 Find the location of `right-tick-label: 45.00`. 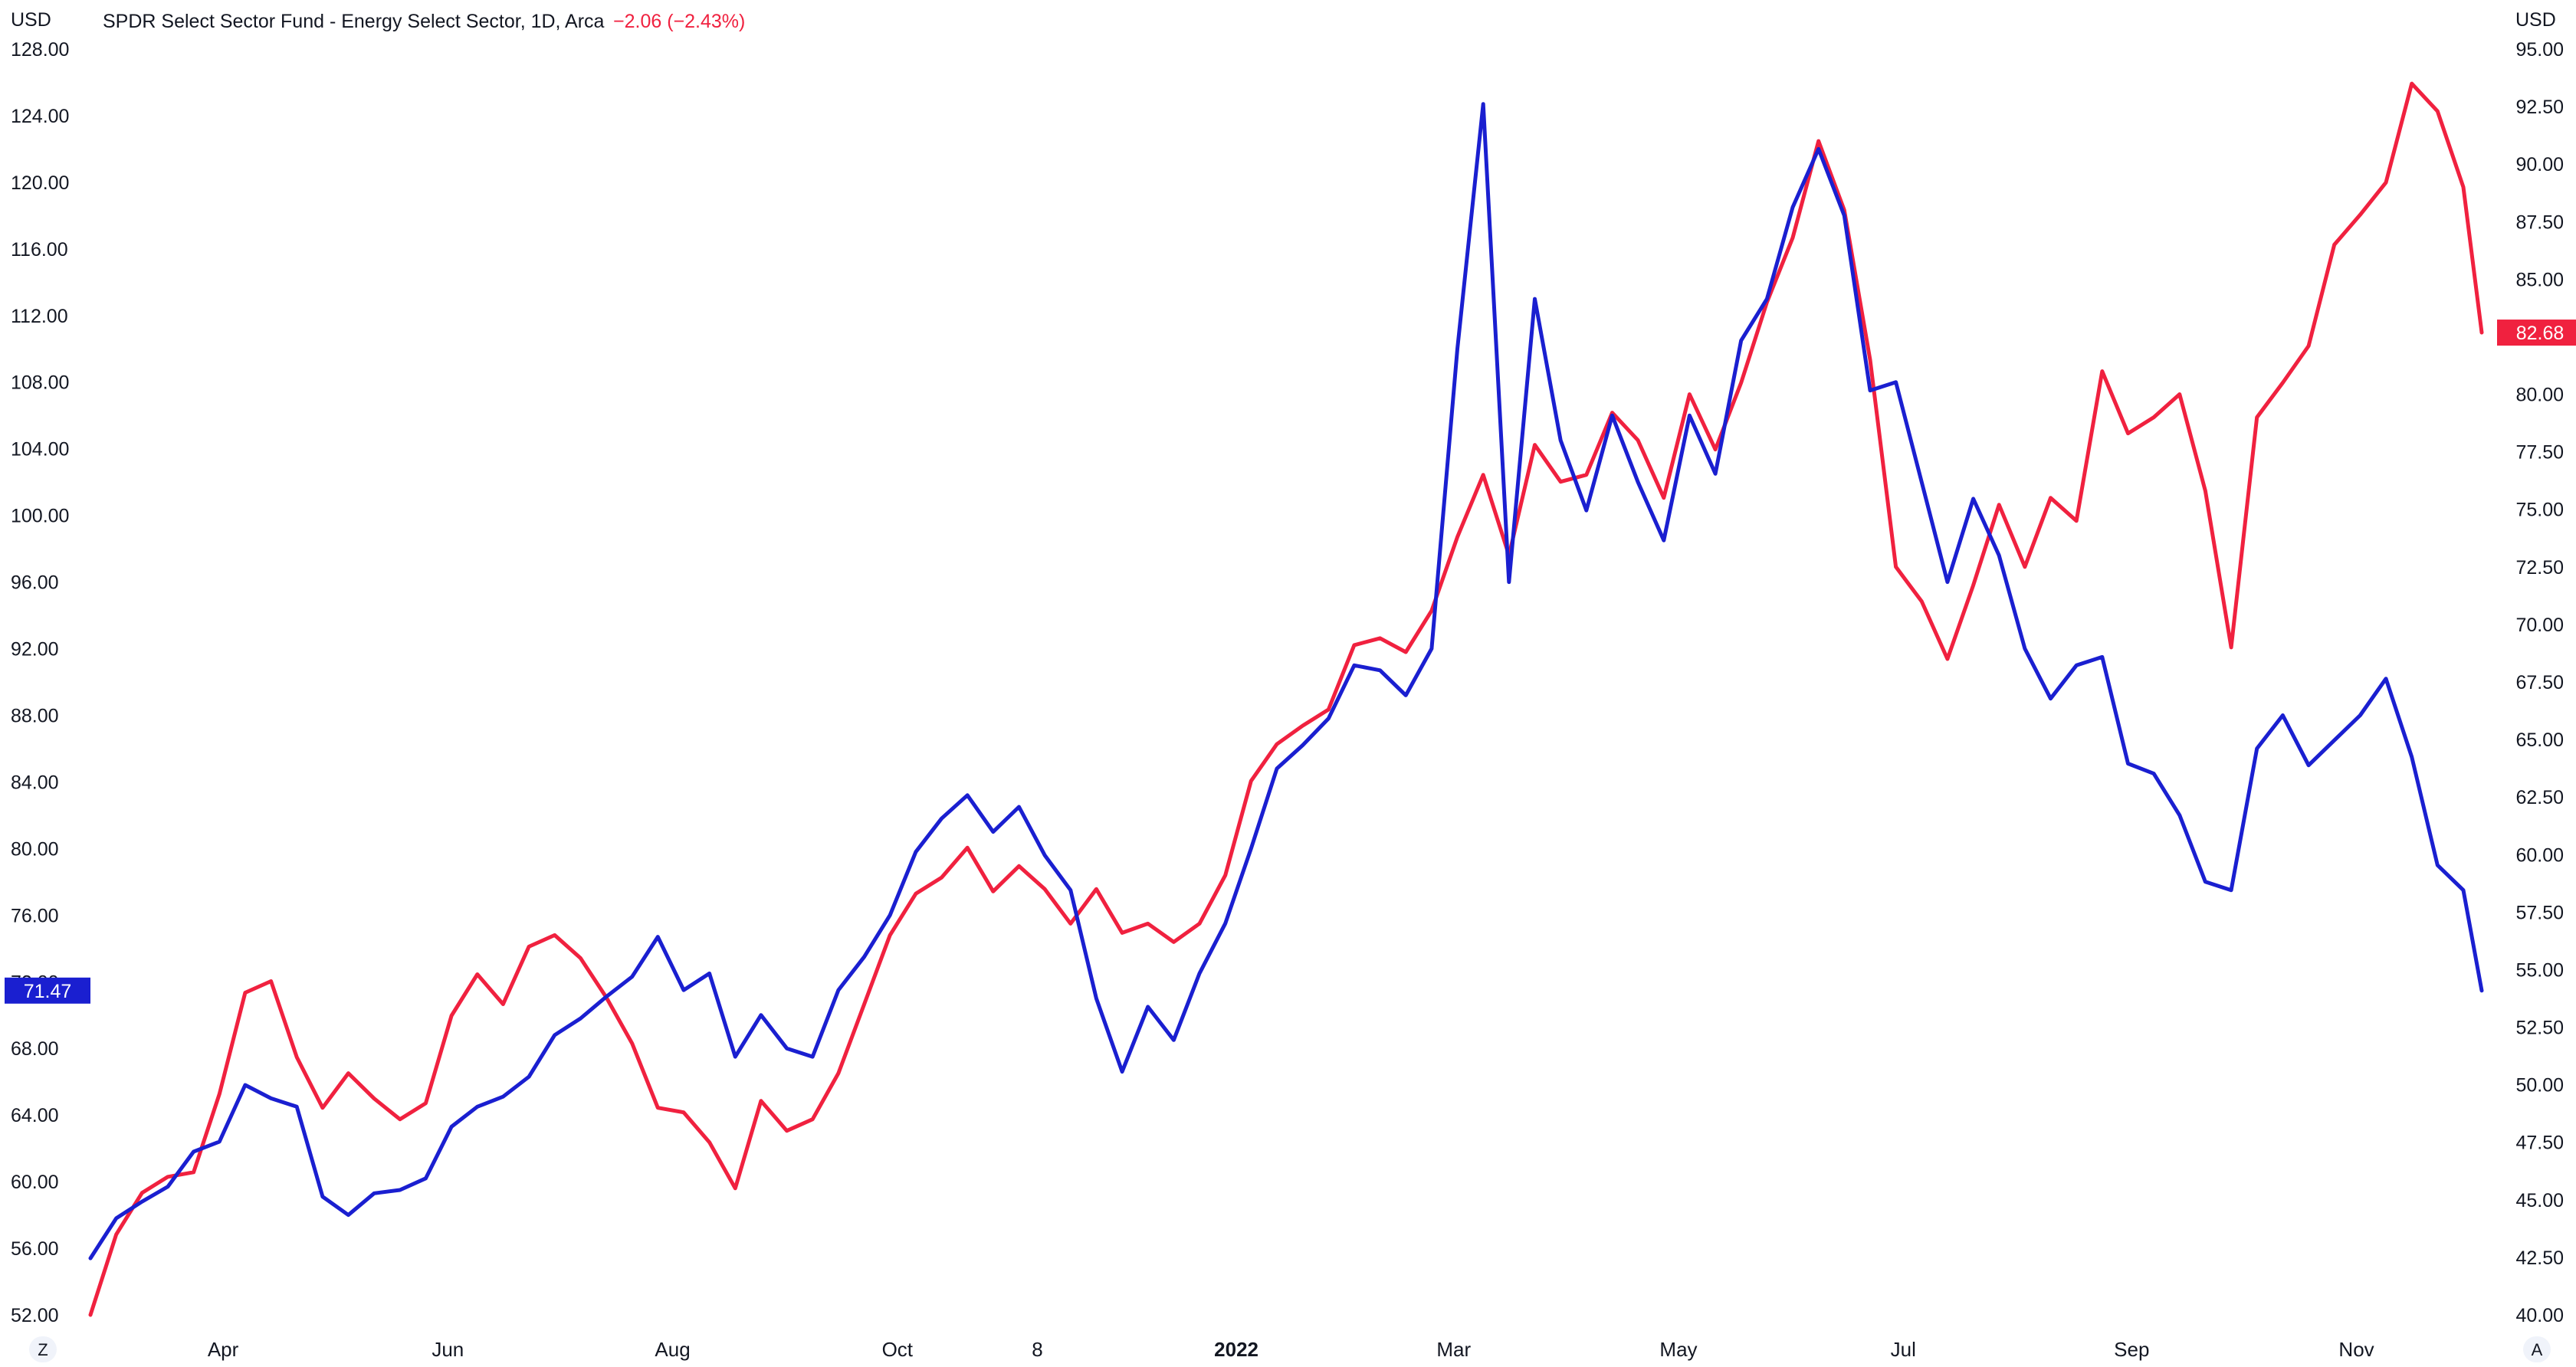

right-tick-label: 45.00 is located at coordinates (2539, 1200).